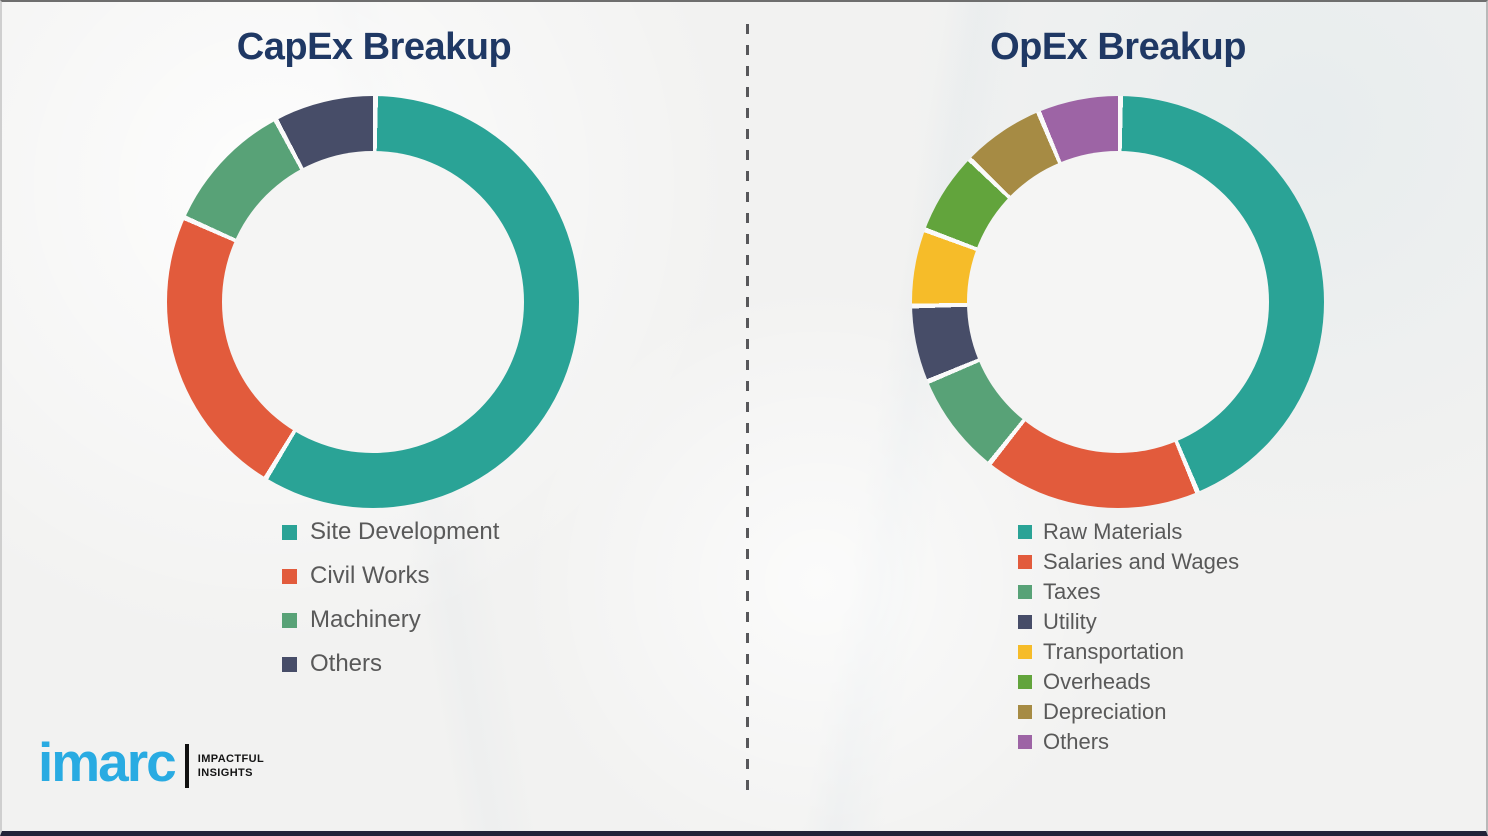 This screenshot has width=1488, height=836. What do you see at coordinates (186, 766) in the screenshot?
I see `imarc-logo-divider-bar` at bounding box center [186, 766].